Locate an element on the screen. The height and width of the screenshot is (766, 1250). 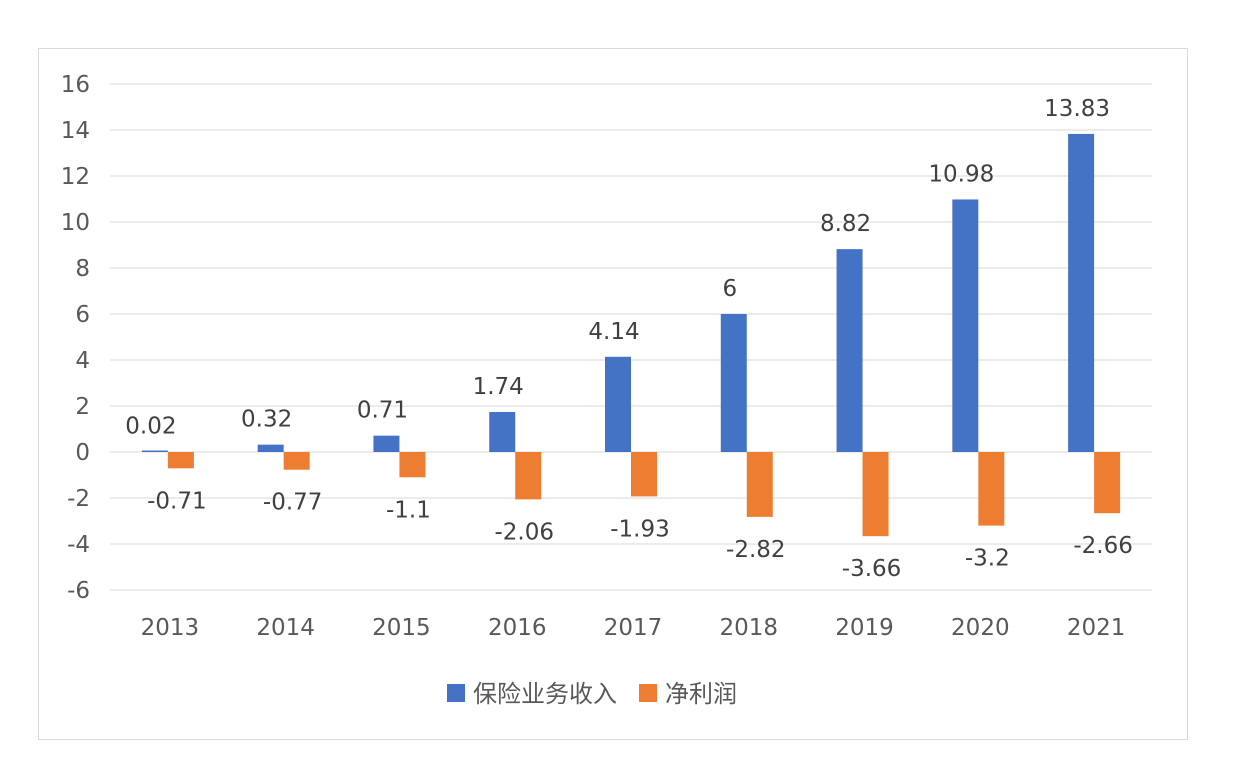
data-label-income-2014: 0.32 is located at coordinates (266, 420).